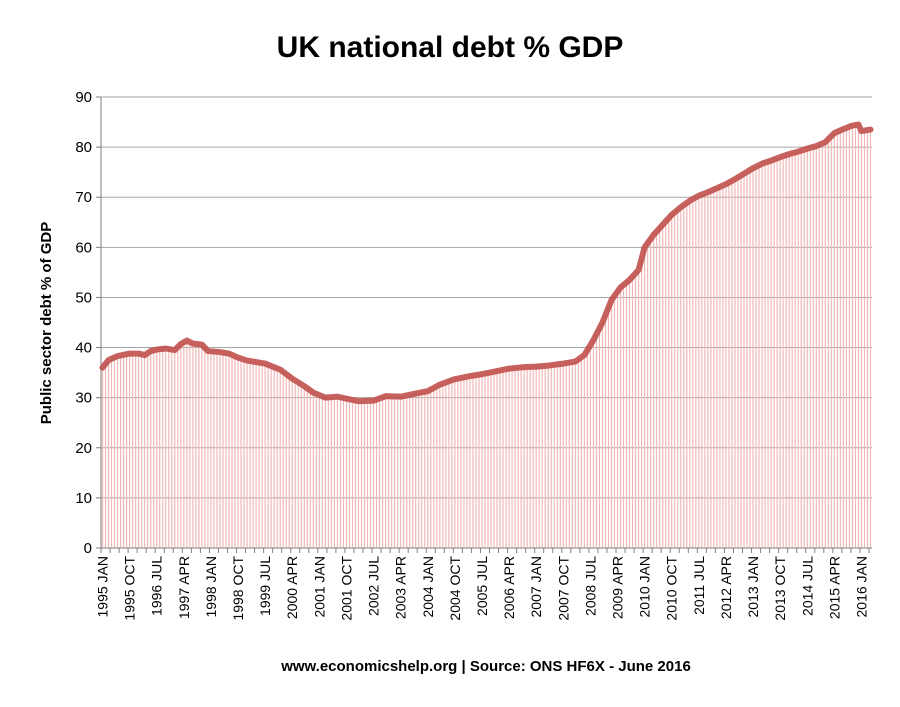 The image size is (900, 707). Describe the element at coordinates (265, 586) in the screenshot. I see `x-tick-label: 1999 JUL` at that location.